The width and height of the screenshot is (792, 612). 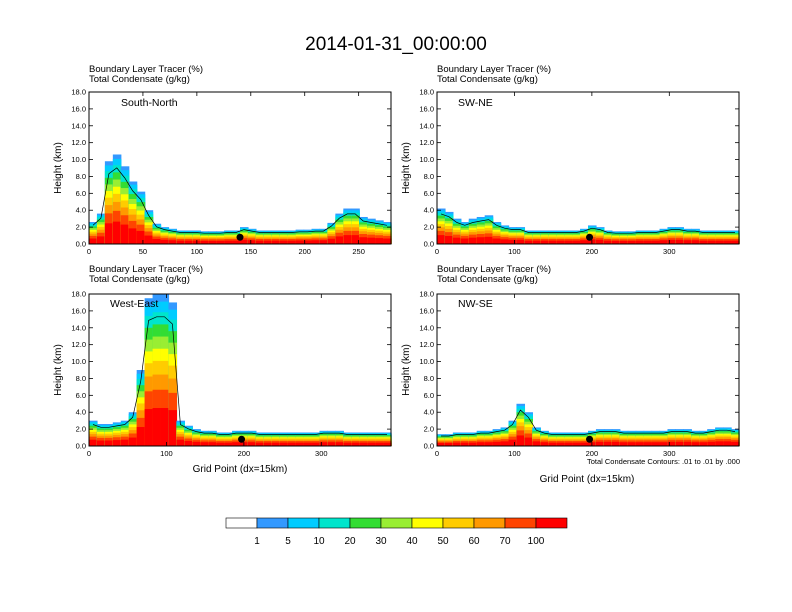 What do you see at coordinates (475, 103) in the screenshot?
I see `panel-title: SW-NE` at bounding box center [475, 103].